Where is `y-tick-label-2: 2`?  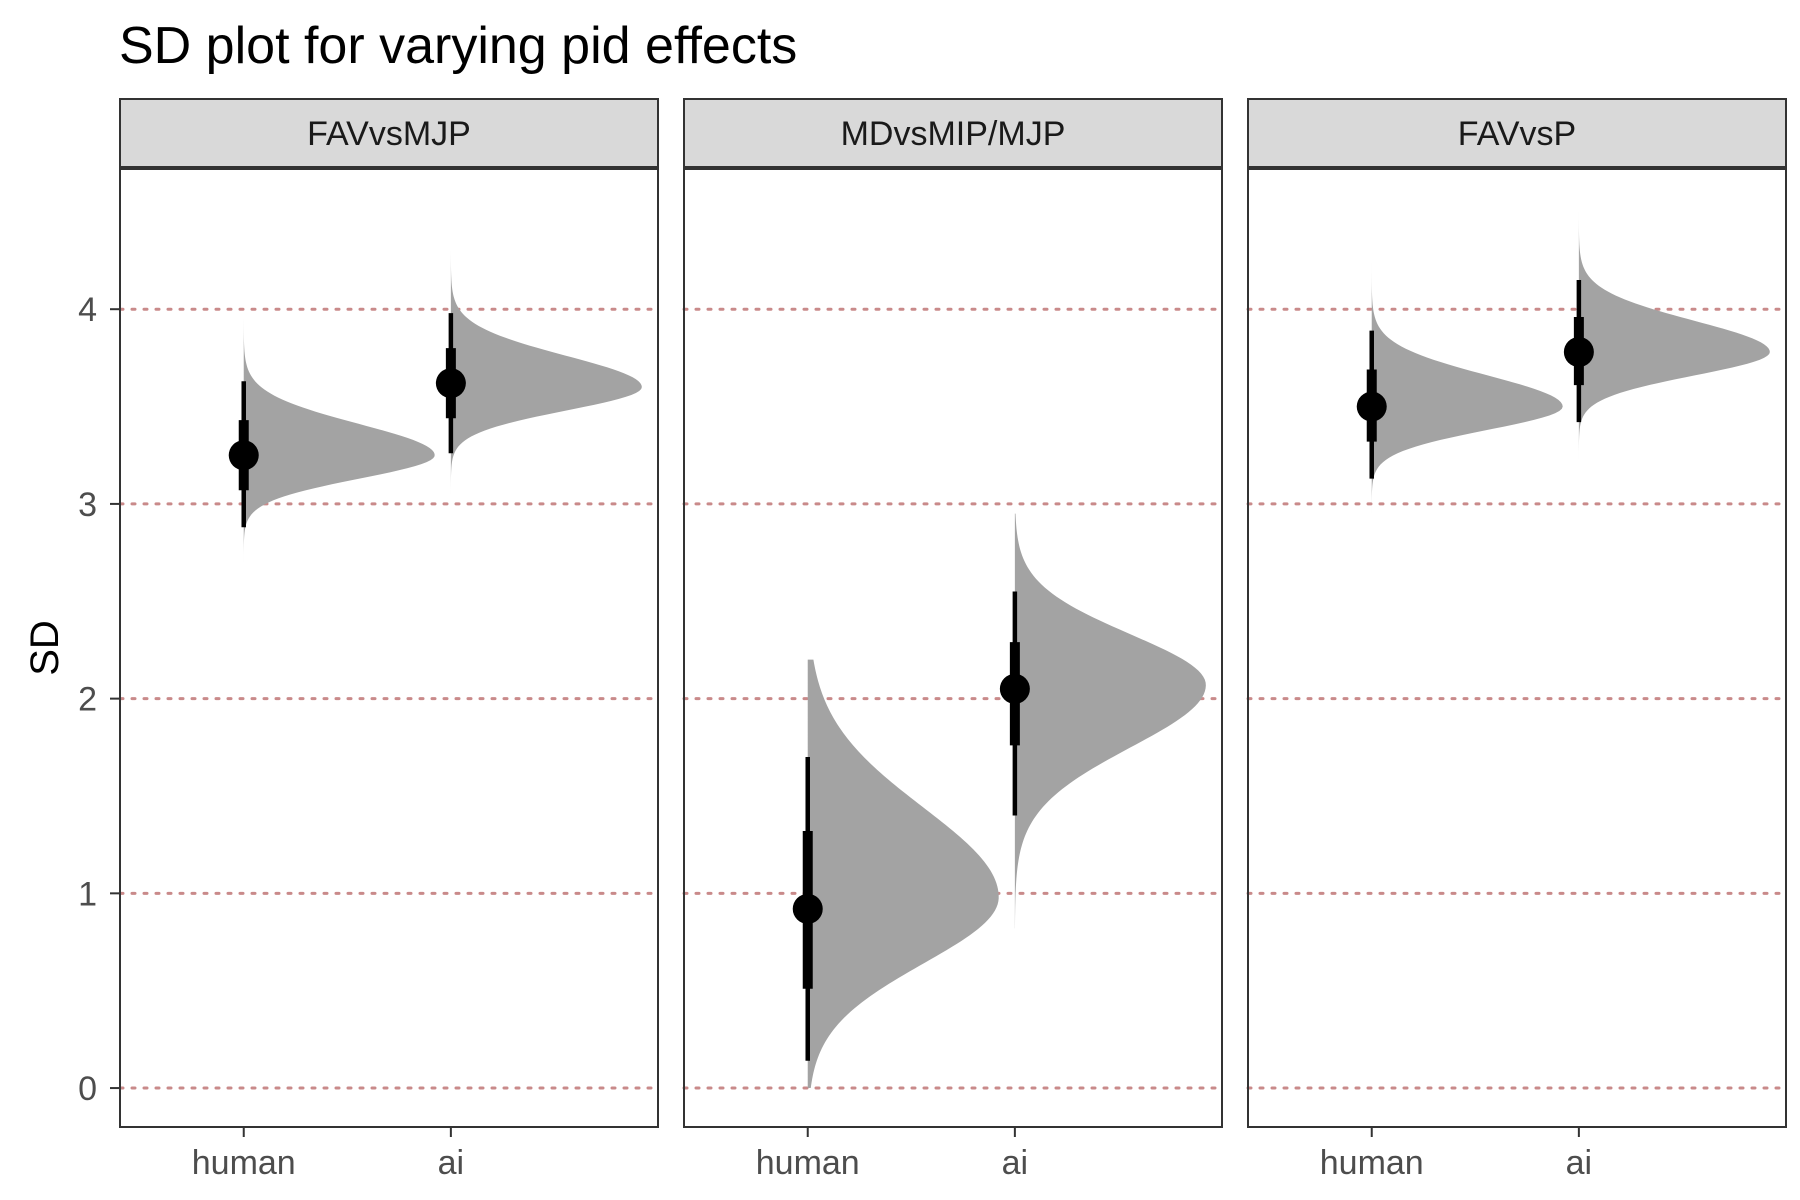
y-tick-label-2: 2 is located at coordinates (87, 700).